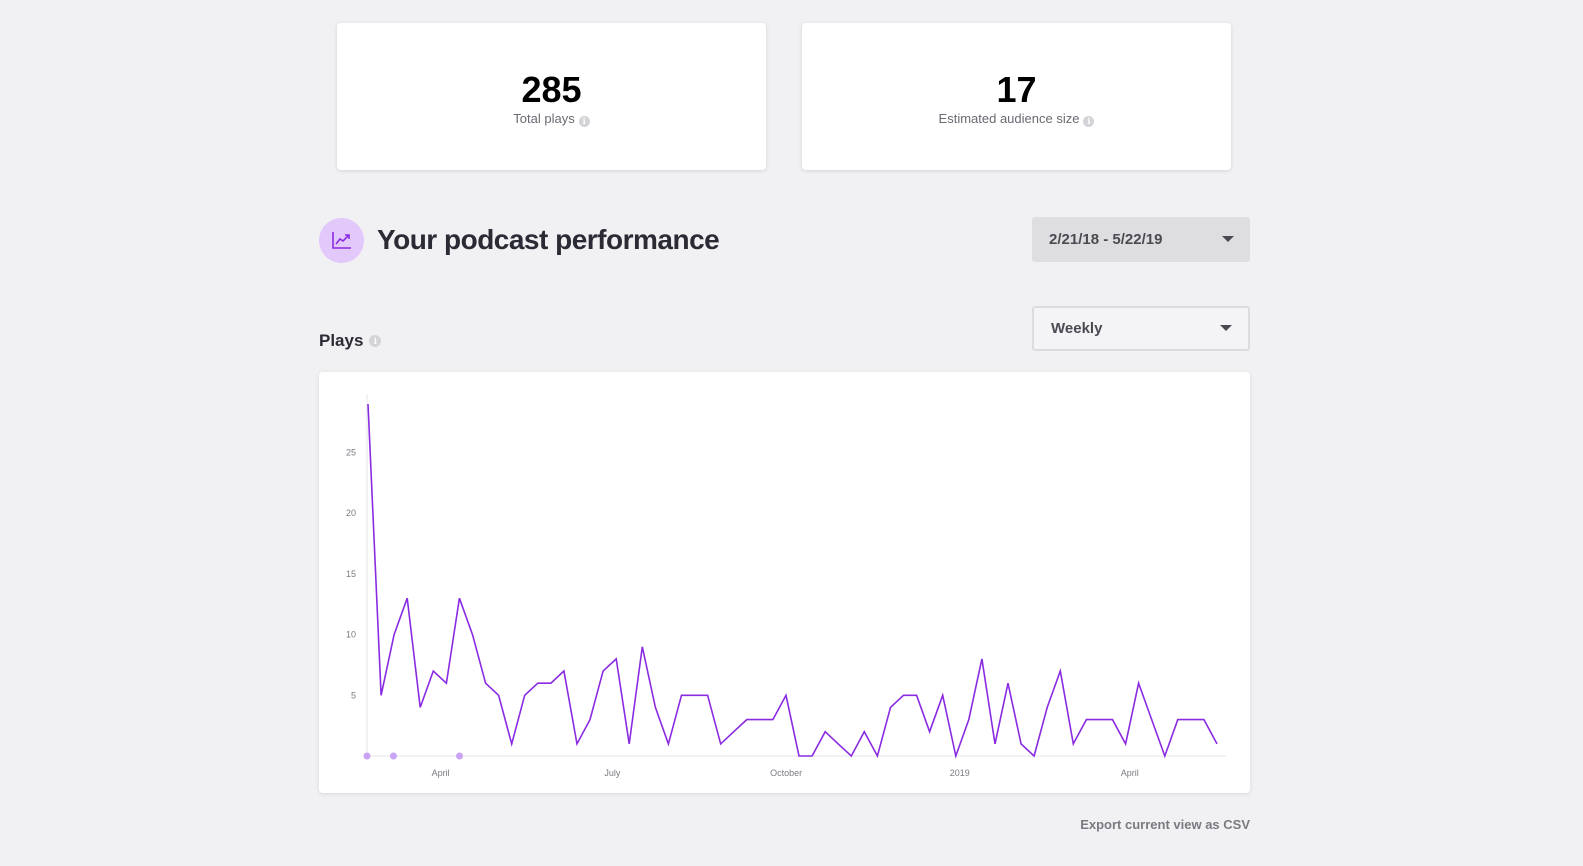 The image size is (1583, 866). I want to click on date-range-select: 2/21/18 - 5/22/19, so click(1141, 239).